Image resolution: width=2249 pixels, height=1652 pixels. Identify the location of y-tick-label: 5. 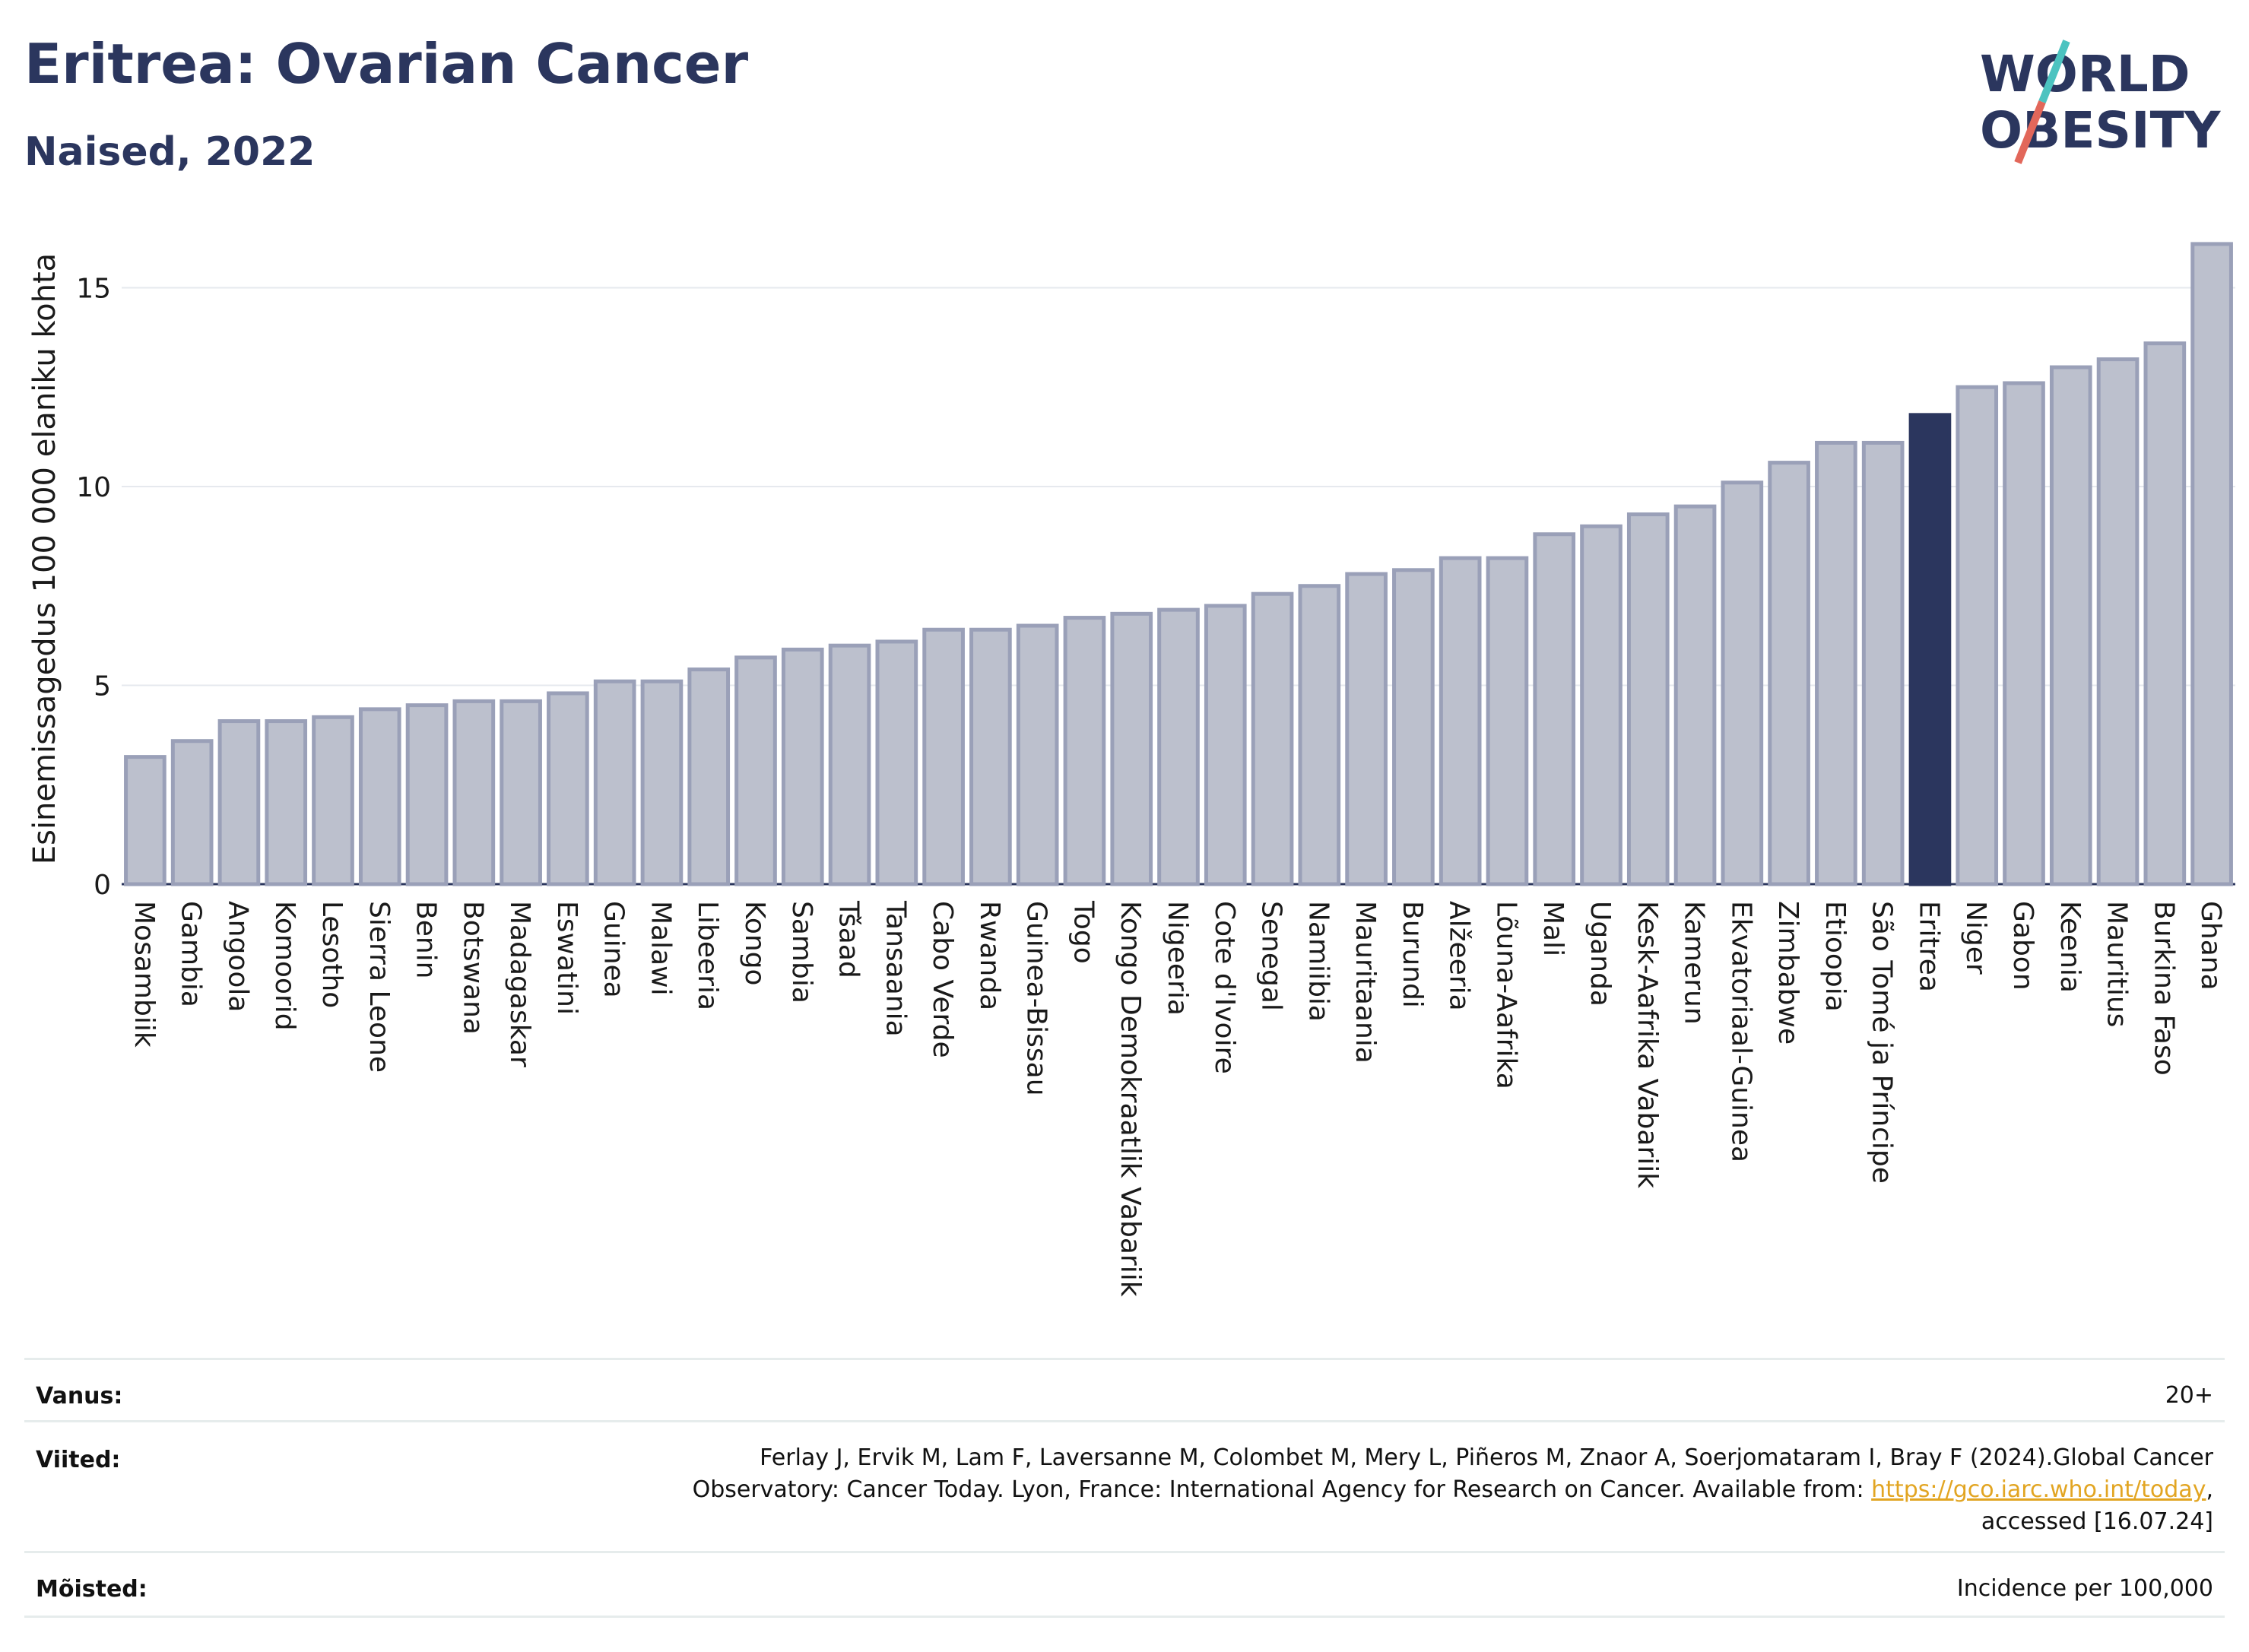
(102, 686).